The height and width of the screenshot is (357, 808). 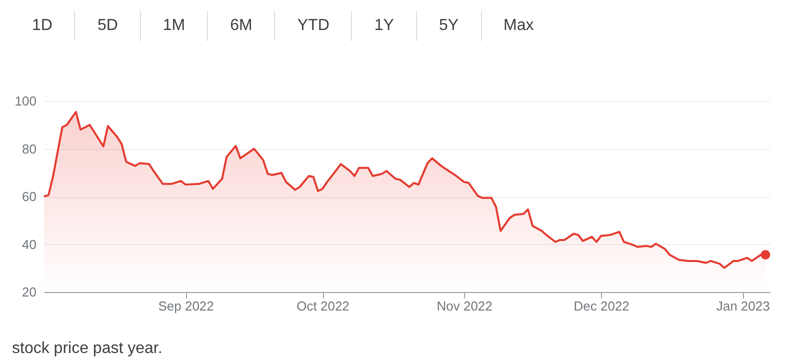 What do you see at coordinates (107, 26) in the screenshot?
I see `text: 5D` at bounding box center [107, 26].